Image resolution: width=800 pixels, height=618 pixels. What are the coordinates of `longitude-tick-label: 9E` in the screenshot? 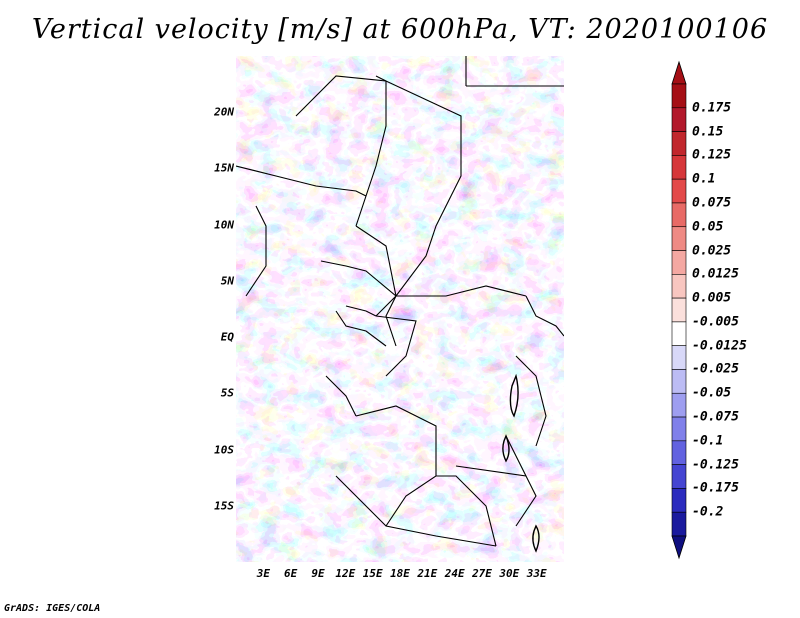 It's located at (318, 573).